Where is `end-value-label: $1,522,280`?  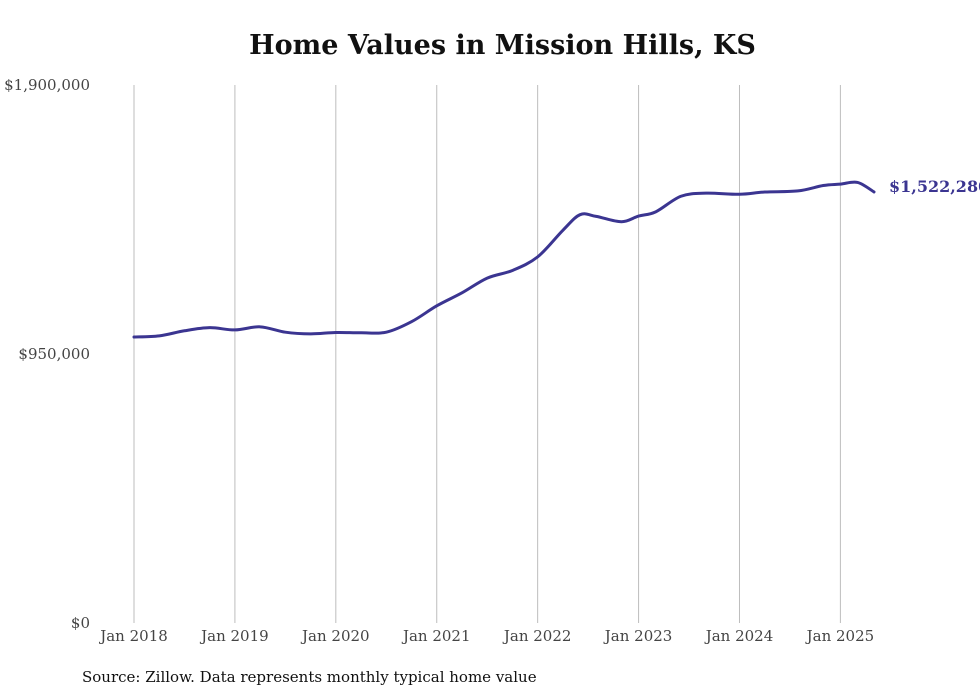
end-value-label: $1,522,280 is located at coordinates (934, 186).